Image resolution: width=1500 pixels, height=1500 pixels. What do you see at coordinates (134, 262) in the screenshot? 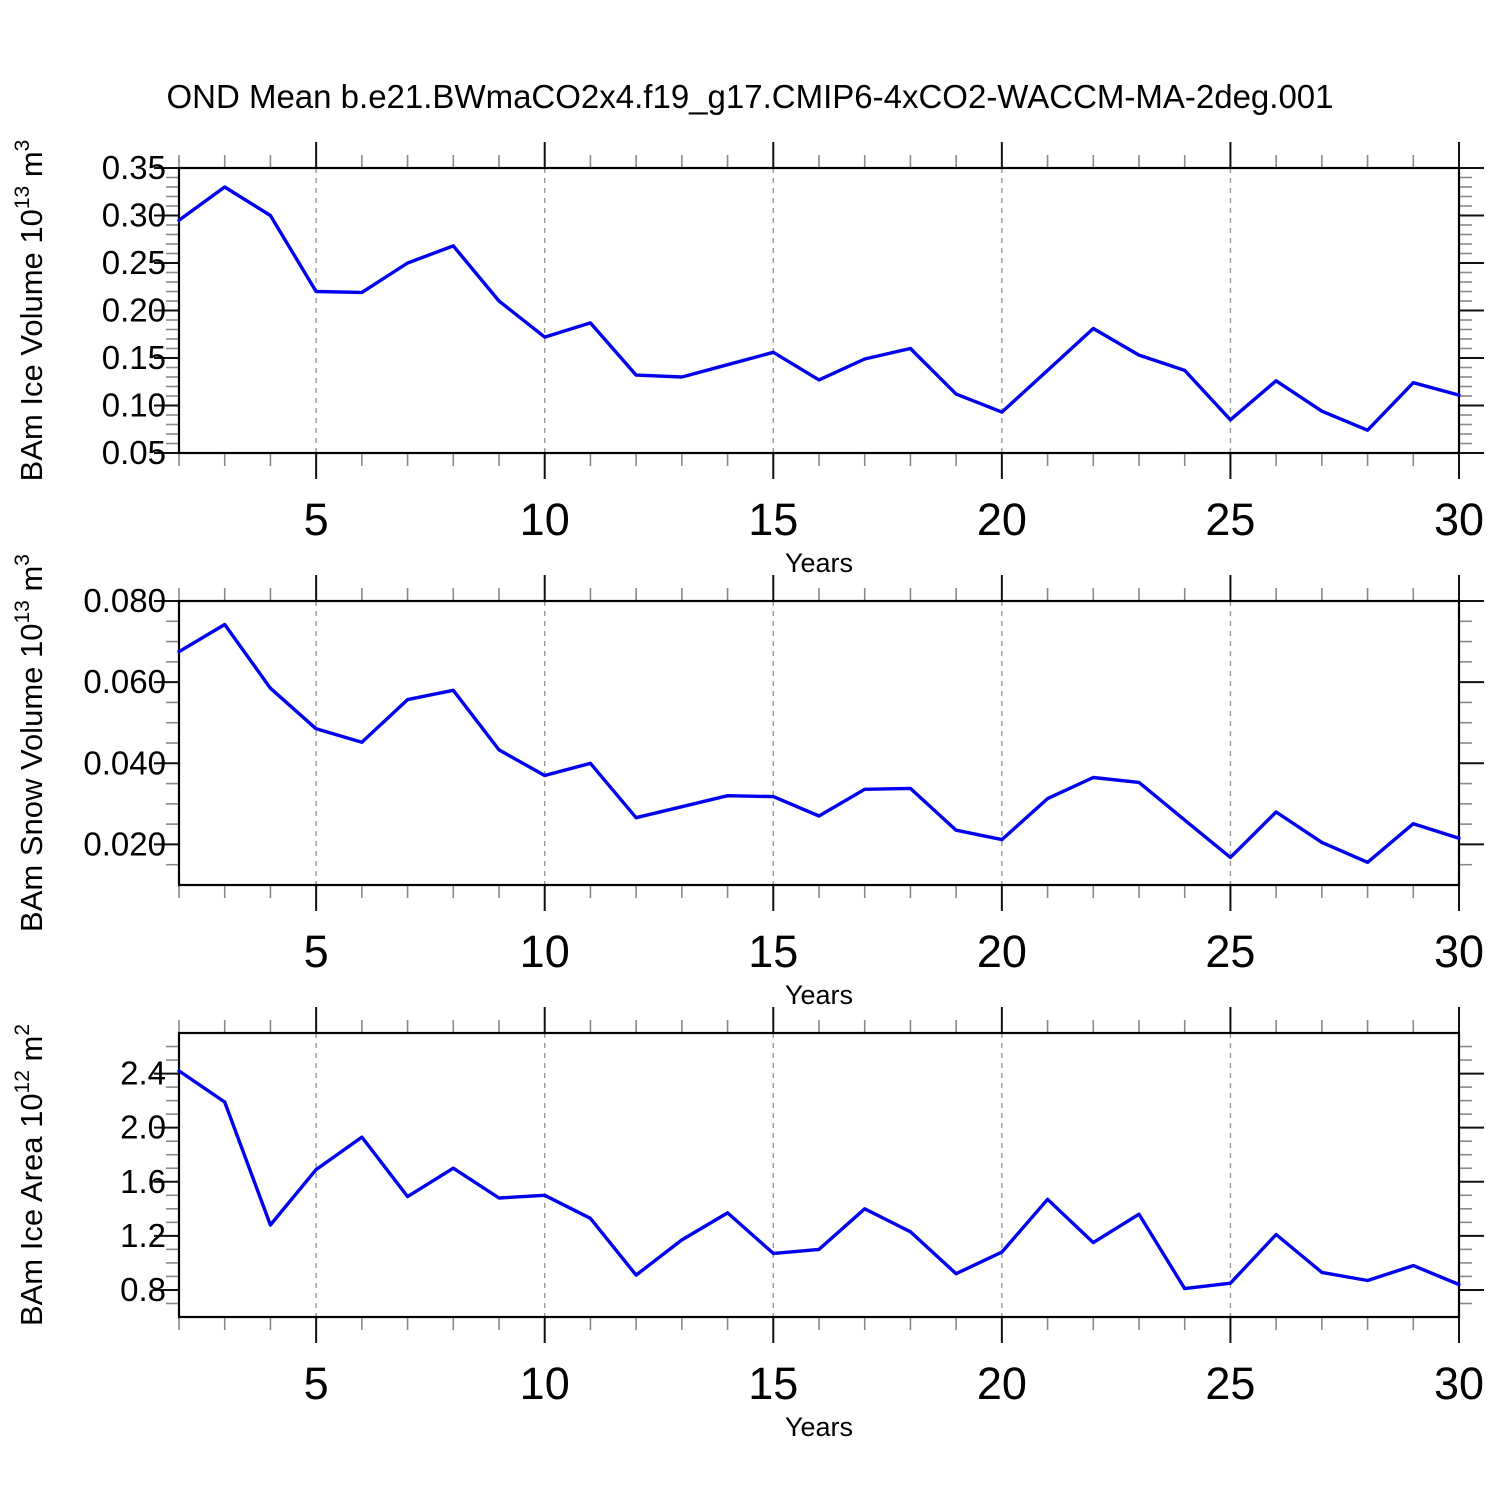
I see `y-tick-label: 0.25` at bounding box center [134, 262].